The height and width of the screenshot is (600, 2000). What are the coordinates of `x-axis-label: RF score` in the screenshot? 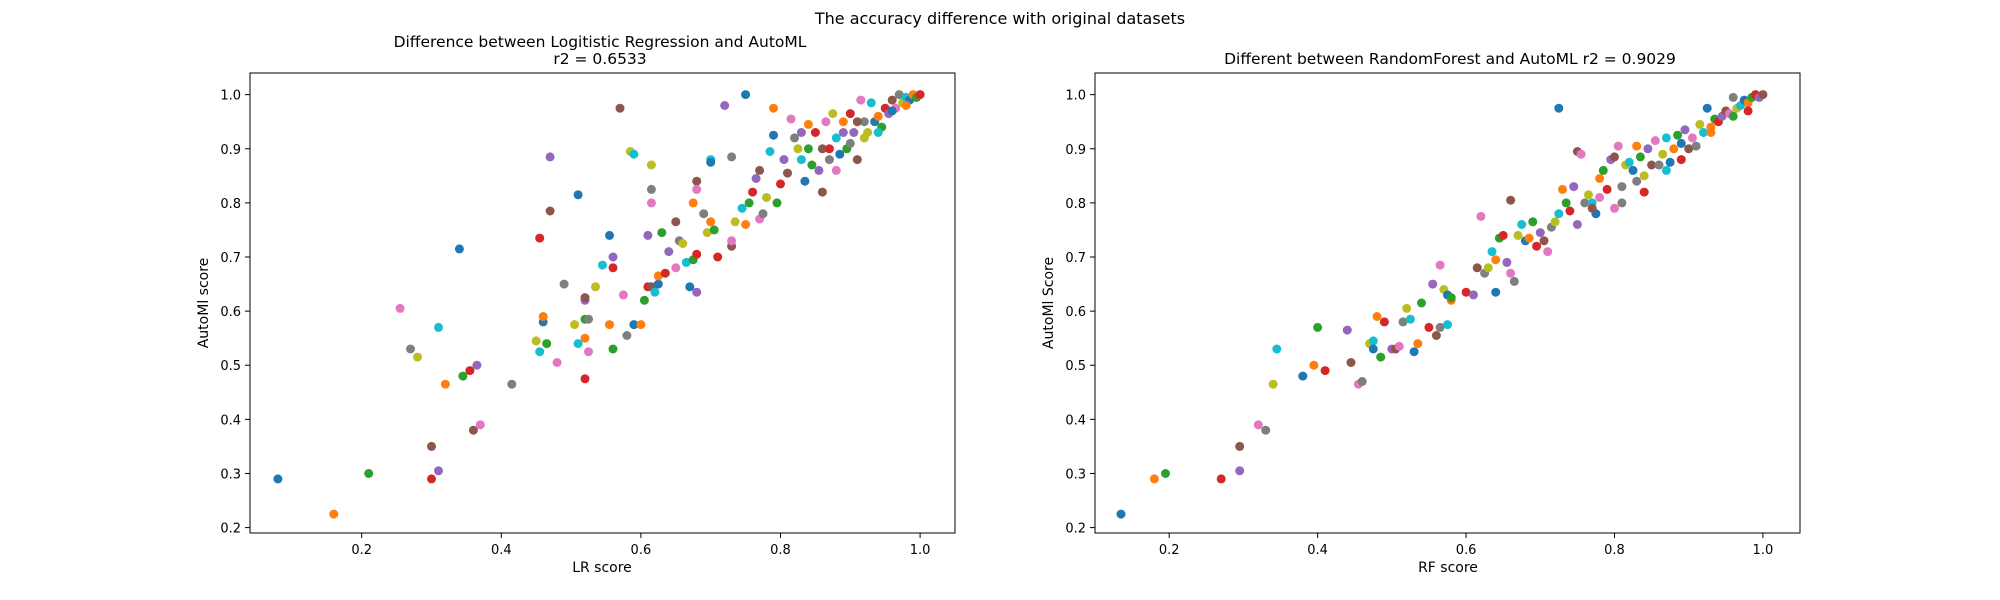 It's located at (1448, 568).